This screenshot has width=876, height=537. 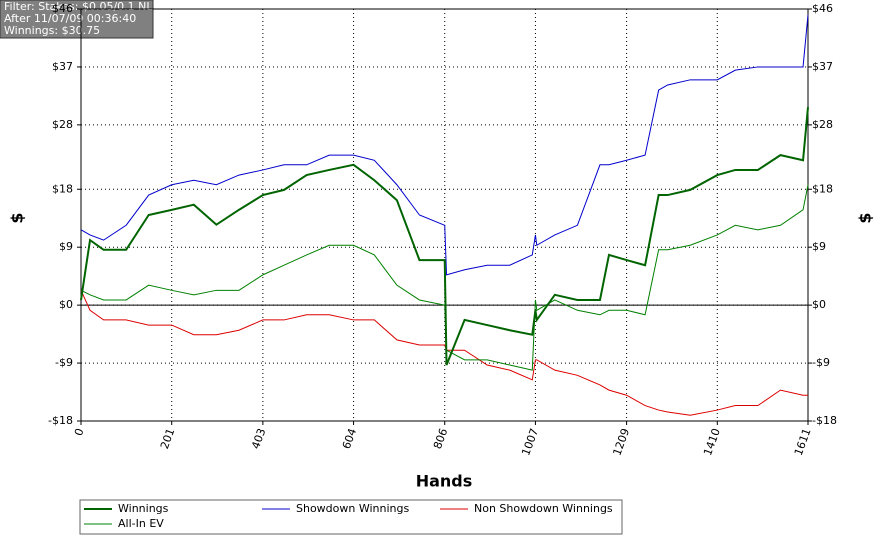 What do you see at coordinates (258, 439) in the screenshot?
I see `x-tick-label: 403` at bounding box center [258, 439].